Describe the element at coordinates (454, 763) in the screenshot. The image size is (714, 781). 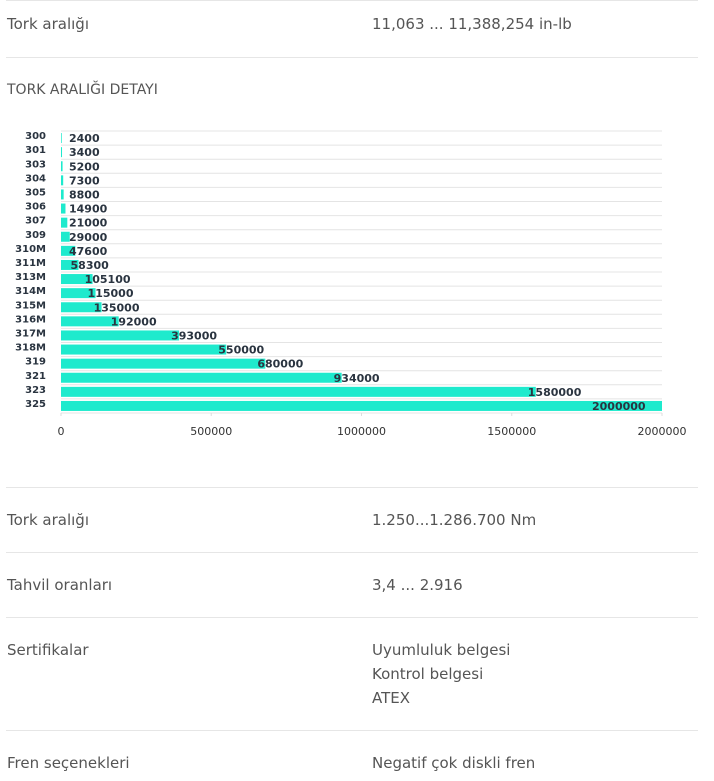
I see `row-value: Negatif çok diskli fren` at that location.